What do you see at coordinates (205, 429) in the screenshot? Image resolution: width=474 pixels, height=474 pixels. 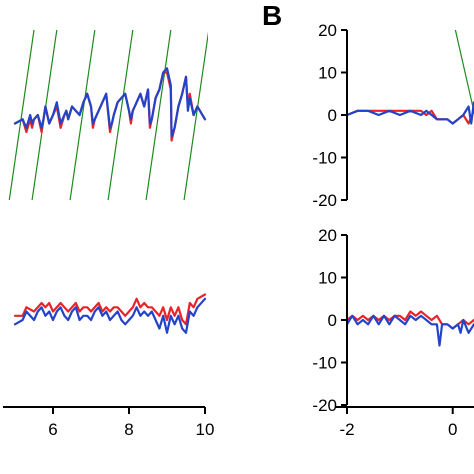 I see `x-tick-label: 10` at bounding box center [205, 429].